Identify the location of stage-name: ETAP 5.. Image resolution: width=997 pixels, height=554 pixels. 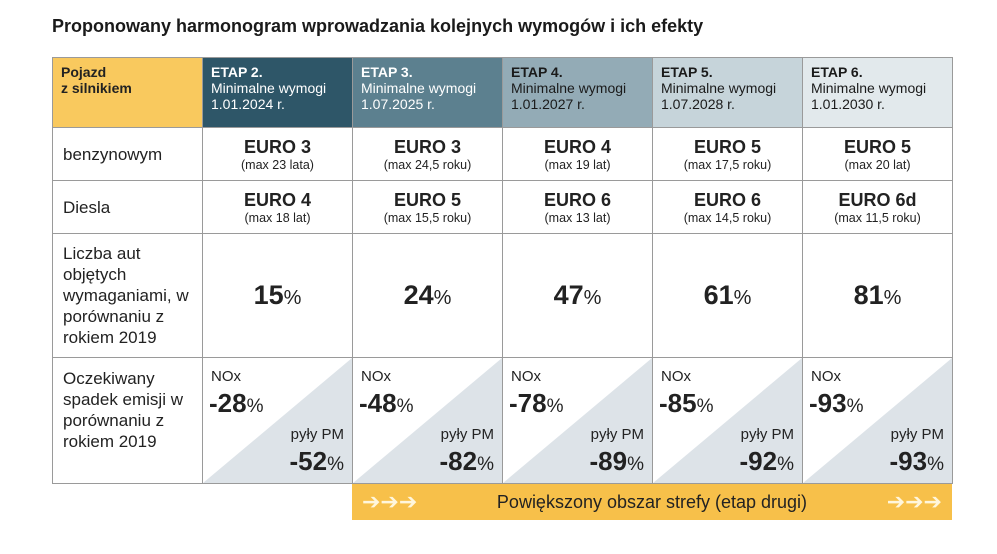
(687, 72).